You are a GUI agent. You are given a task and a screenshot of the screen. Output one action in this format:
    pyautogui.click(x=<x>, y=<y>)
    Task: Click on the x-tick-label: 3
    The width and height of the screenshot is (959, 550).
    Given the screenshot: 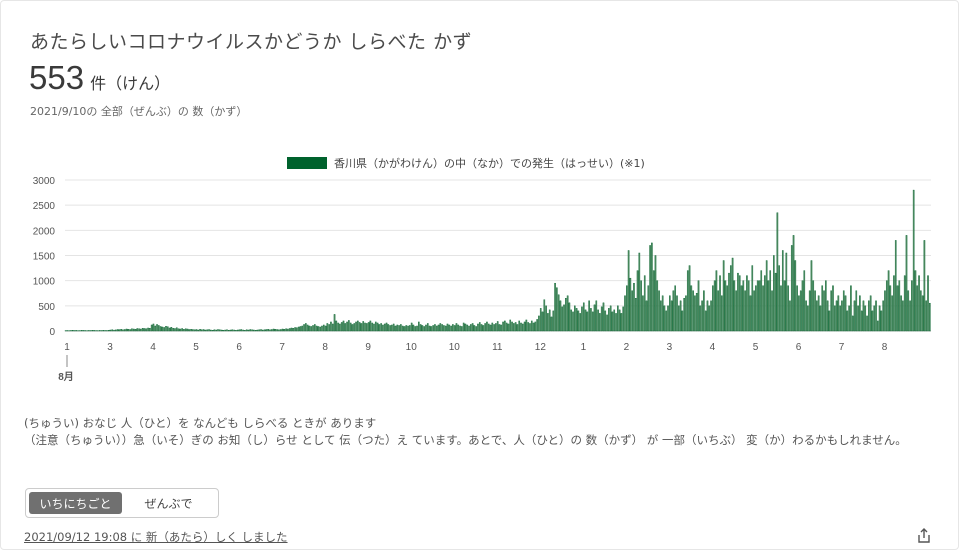 What is the action you would take?
    pyautogui.click(x=670, y=347)
    